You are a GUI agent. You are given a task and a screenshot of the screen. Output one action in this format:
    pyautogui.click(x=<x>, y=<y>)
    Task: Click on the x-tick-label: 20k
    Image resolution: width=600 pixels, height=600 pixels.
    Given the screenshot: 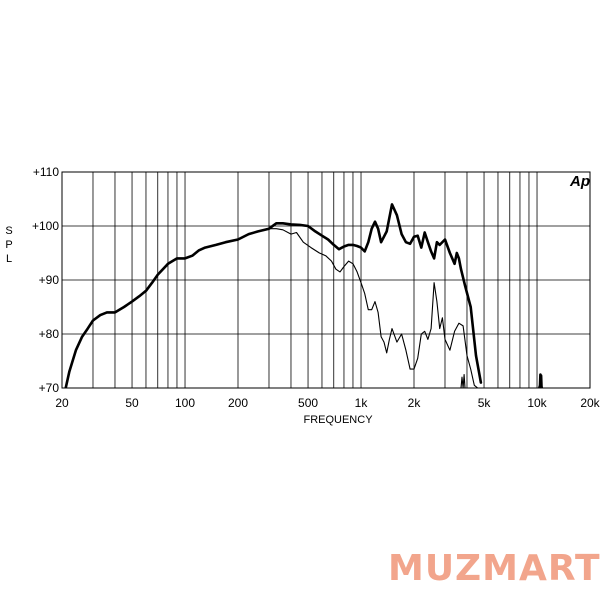 What is the action you would take?
    pyautogui.click(x=590, y=403)
    